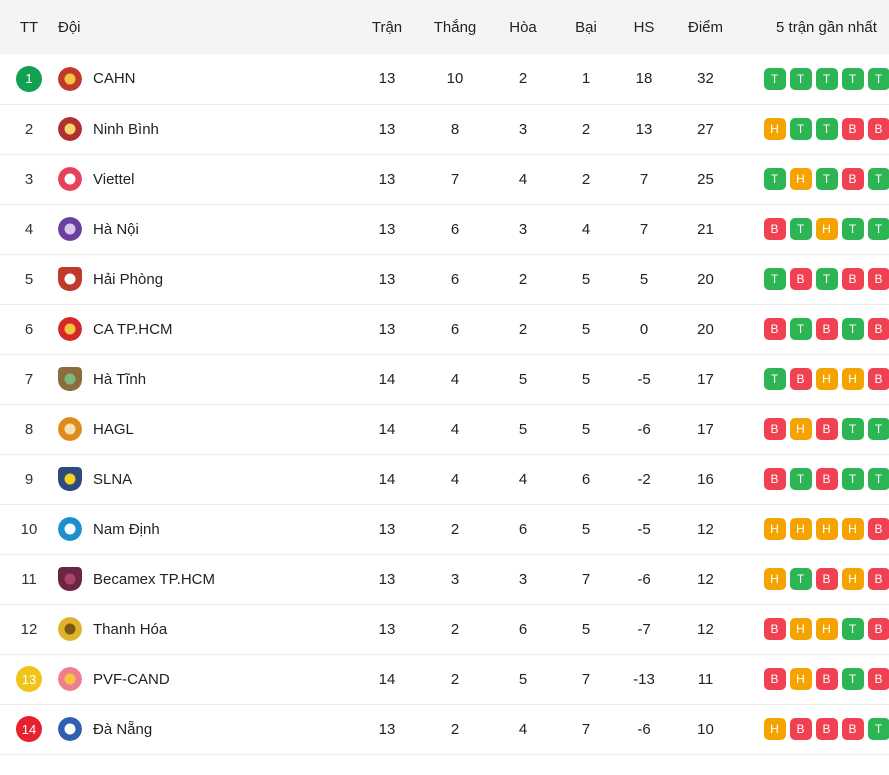 The height and width of the screenshot is (775, 889). Describe the element at coordinates (444, 229) in the screenshot. I see `table-row: 4 Hà Nội 13 6 3 4 7 21 B T H T T` at that location.